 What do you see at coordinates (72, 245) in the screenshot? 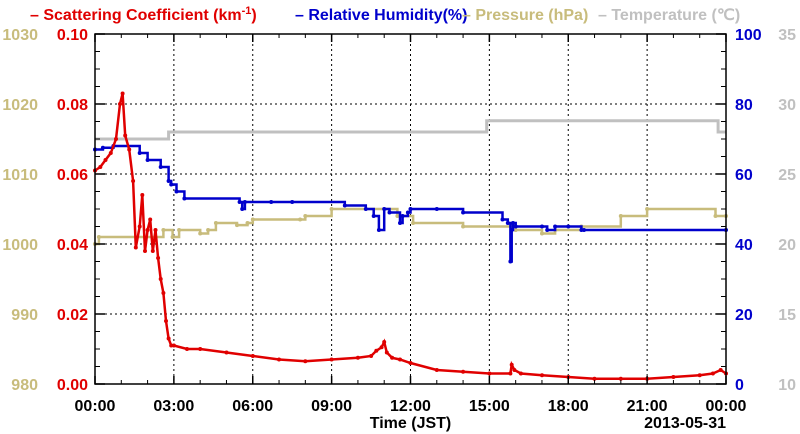
I see `scattering-tick-label: 0.04` at bounding box center [72, 245].